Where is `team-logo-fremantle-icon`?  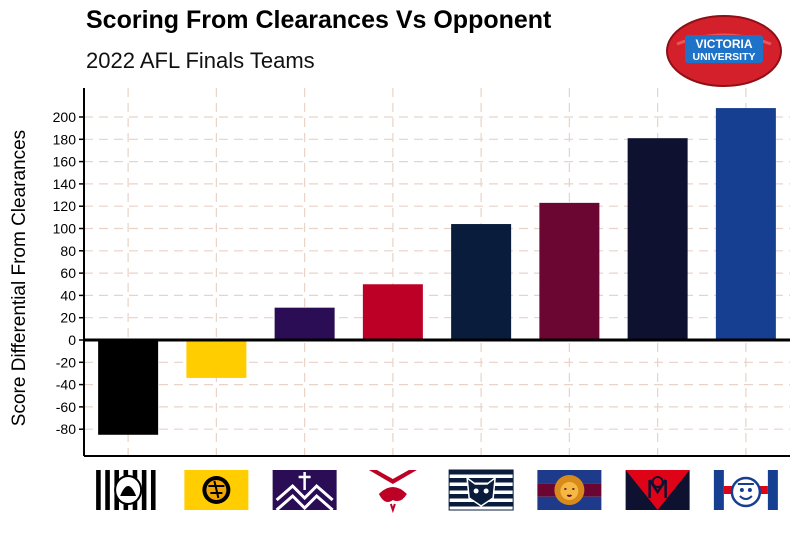
team-logo-fremantle-icon is located at coordinates (304, 491).